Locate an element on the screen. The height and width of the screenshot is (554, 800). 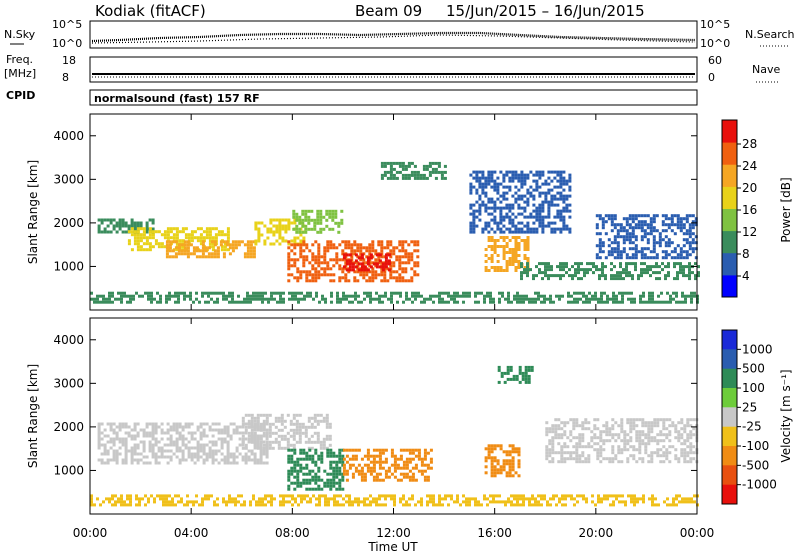
velocity-colorbar-tick-label: -100 is located at coordinates (755, 446).